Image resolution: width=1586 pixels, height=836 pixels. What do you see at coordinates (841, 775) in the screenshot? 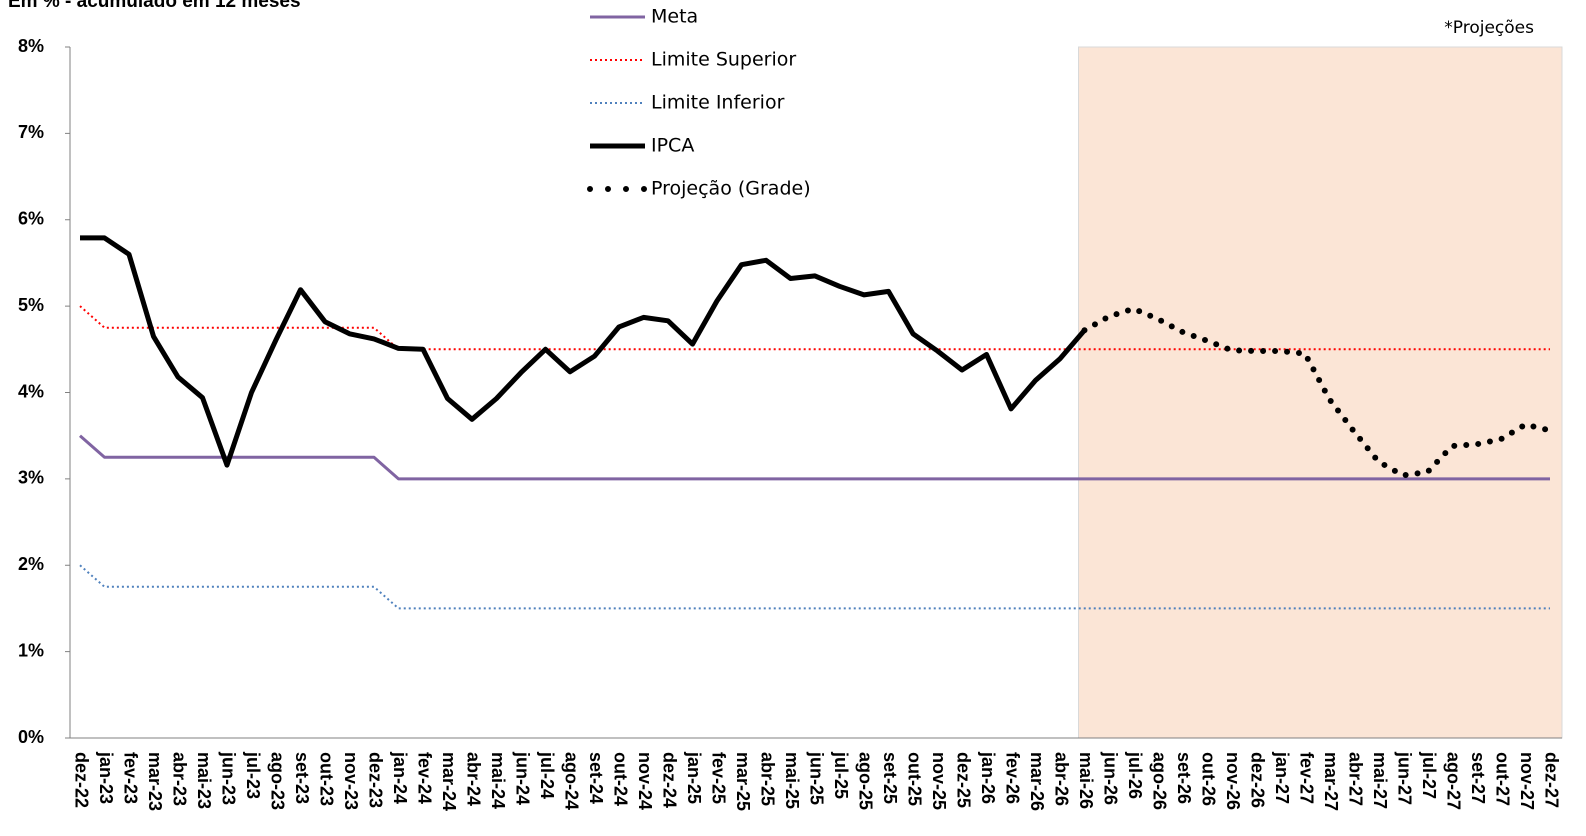
I see `x-tick-label: jul-25` at bounding box center [841, 775].